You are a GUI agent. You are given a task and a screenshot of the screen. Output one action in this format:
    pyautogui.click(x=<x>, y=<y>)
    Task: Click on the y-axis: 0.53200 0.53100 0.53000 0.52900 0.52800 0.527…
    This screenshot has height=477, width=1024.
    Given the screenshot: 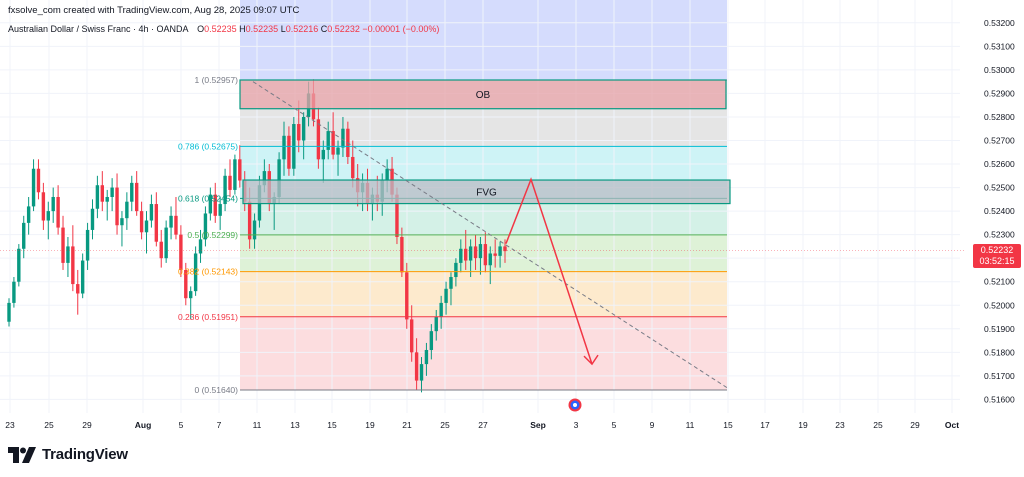 What is the action you would take?
    pyautogui.click(x=999, y=211)
    